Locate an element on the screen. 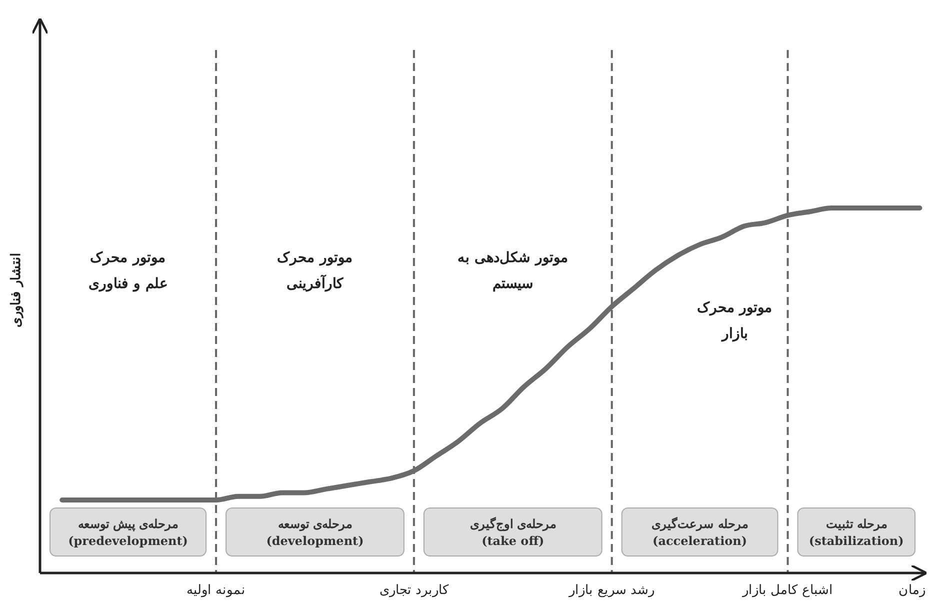  annotation: موتور محرک بازار is located at coordinates (734, 321).